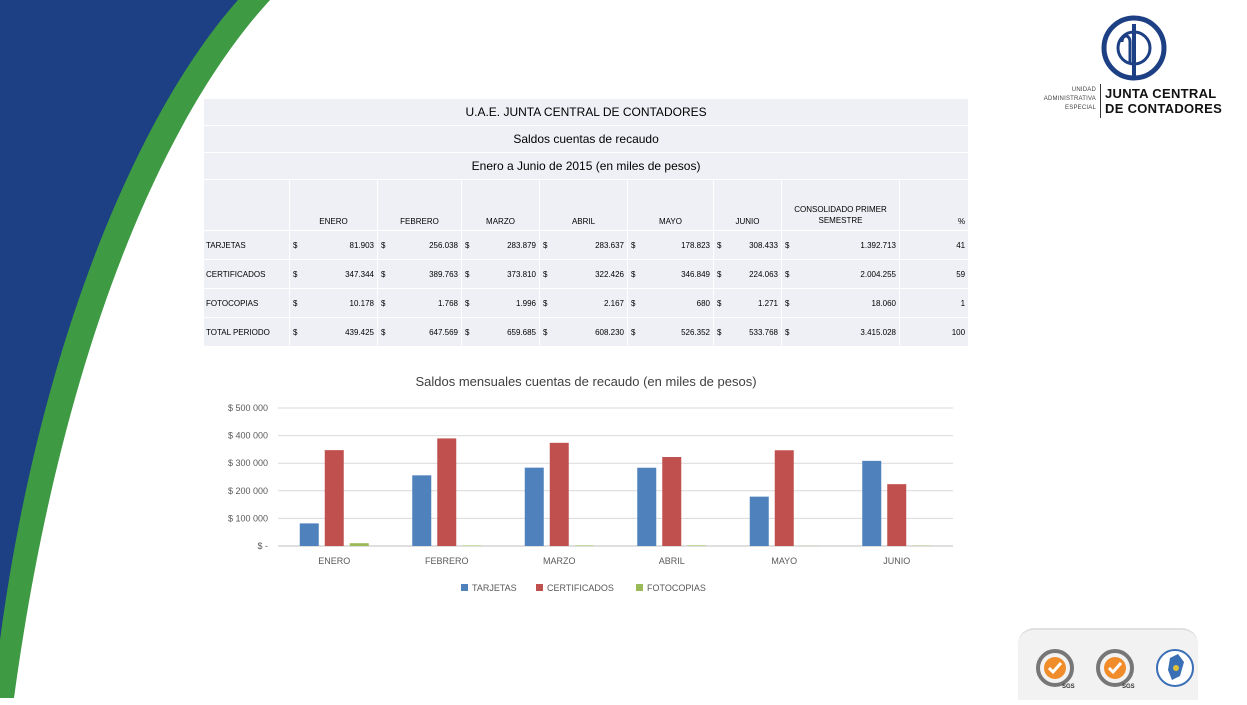 This screenshot has height=705, width=1247. Describe the element at coordinates (763, 274) in the screenshot. I see `cell-value: 224.063` at that location.